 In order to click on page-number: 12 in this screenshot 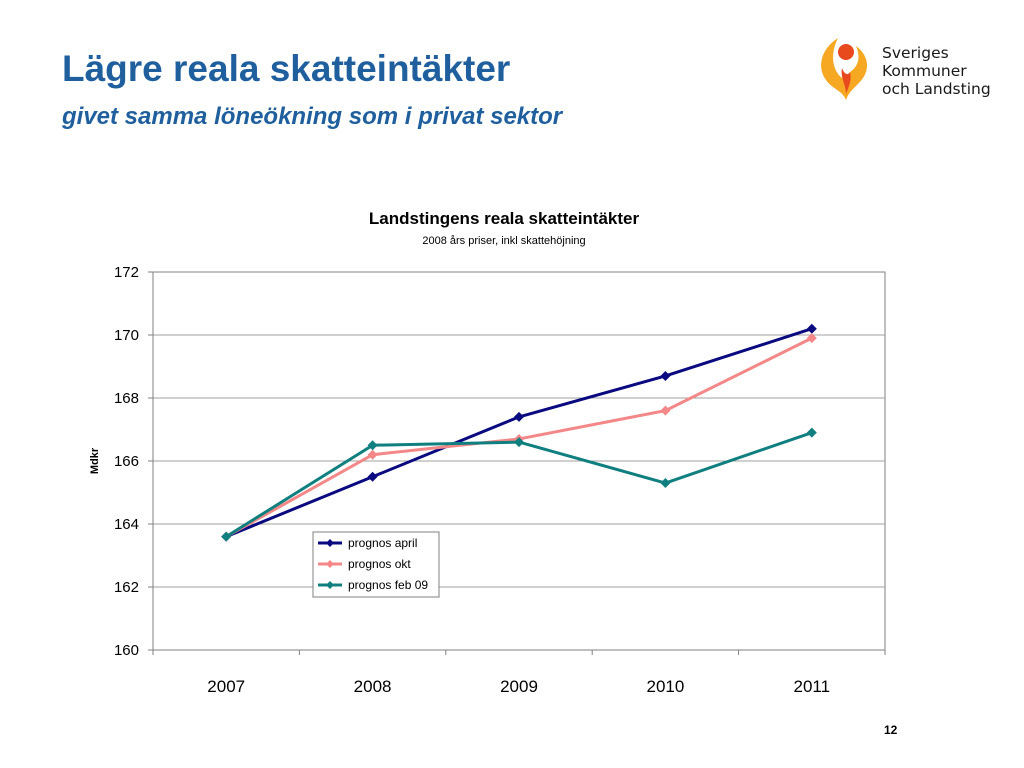, I will do `click(891, 730)`.